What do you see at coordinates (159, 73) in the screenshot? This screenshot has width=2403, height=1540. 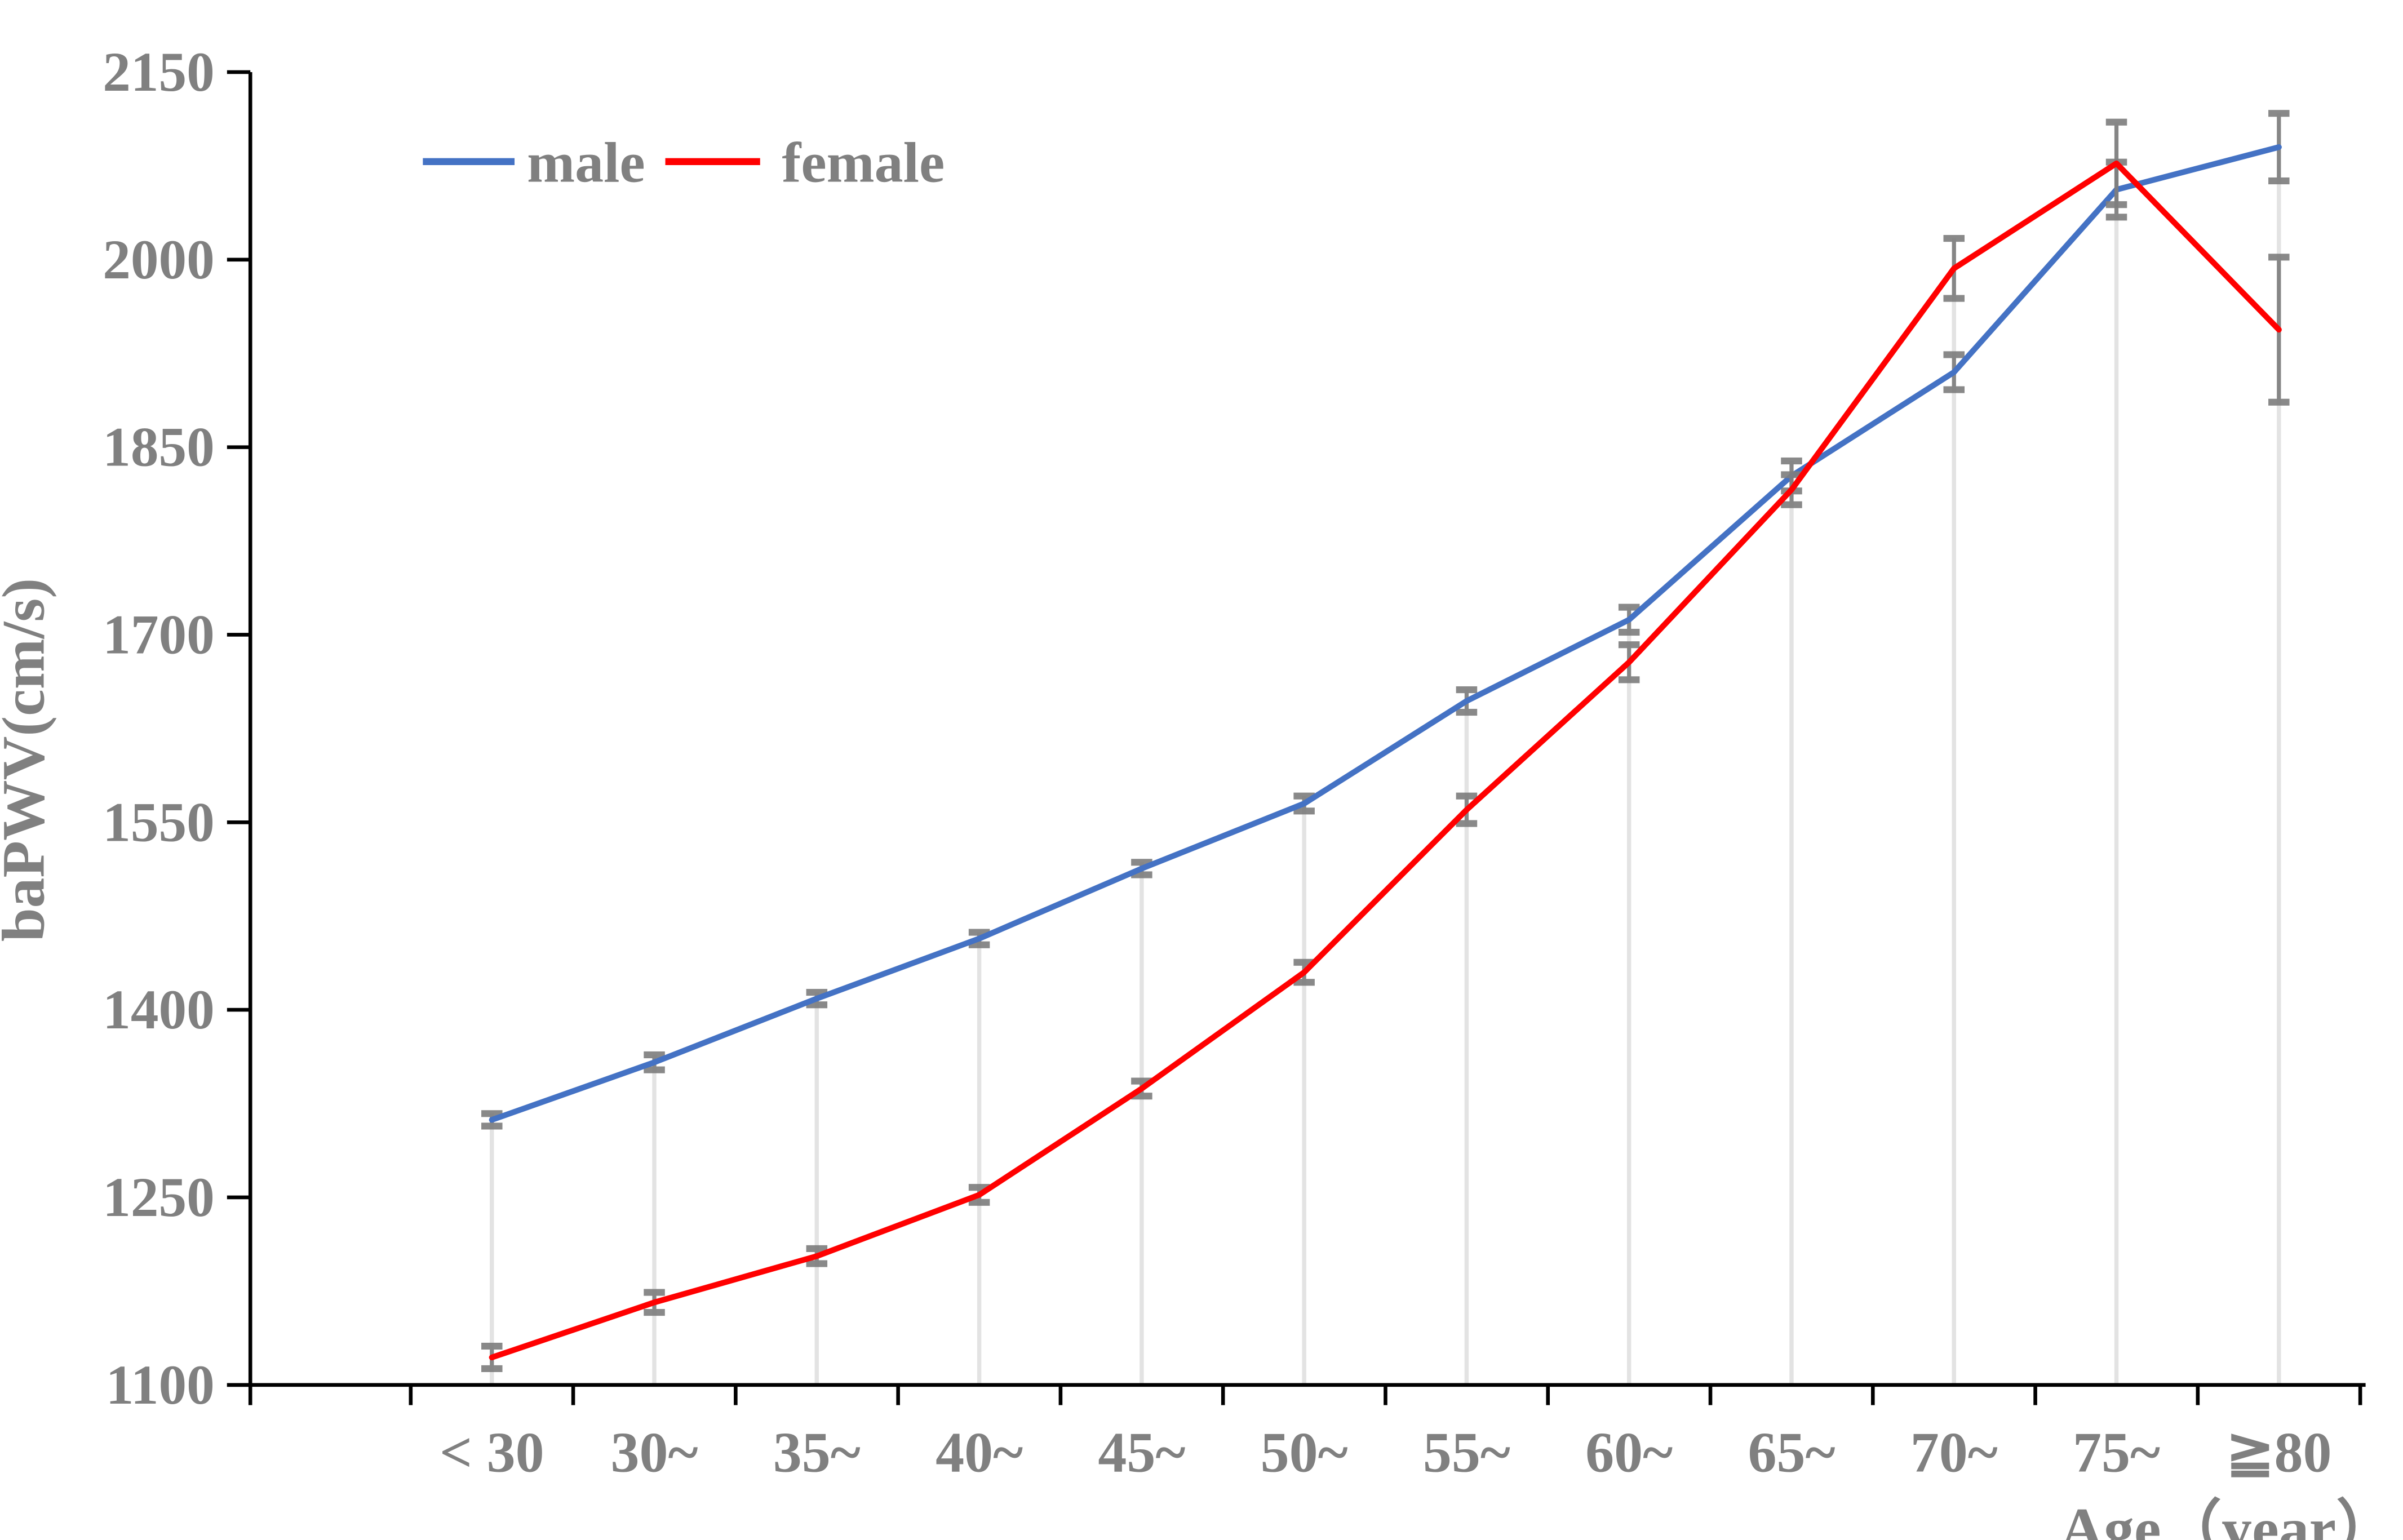 I see `y-tick-label: 2150` at bounding box center [159, 73].